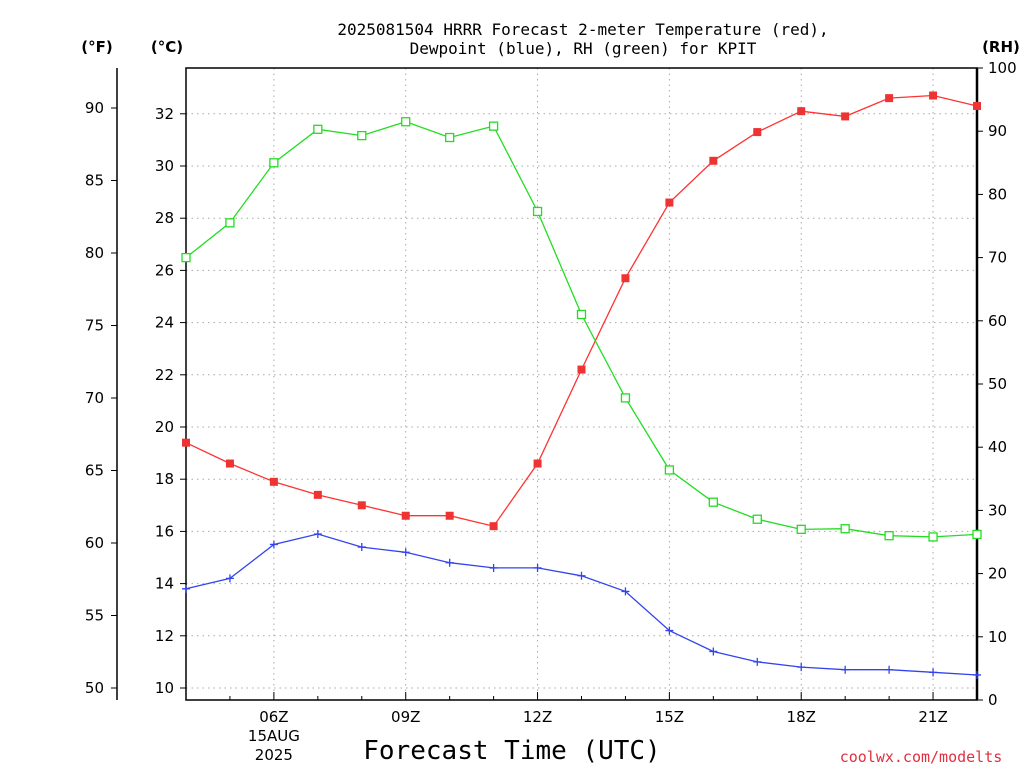  Describe the element at coordinates (94, 616) in the screenshot. I see `fahrenheit-tick-label-1: 55` at that location.